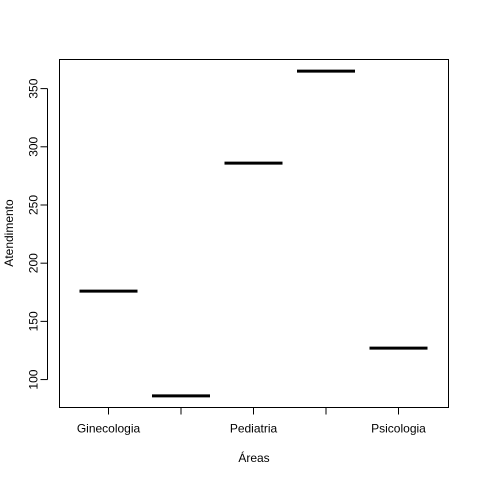 This screenshot has width=480, height=480. Describe the element at coordinates (254, 429) in the screenshot. I see `x-tick-label: Pediatria` at that location.